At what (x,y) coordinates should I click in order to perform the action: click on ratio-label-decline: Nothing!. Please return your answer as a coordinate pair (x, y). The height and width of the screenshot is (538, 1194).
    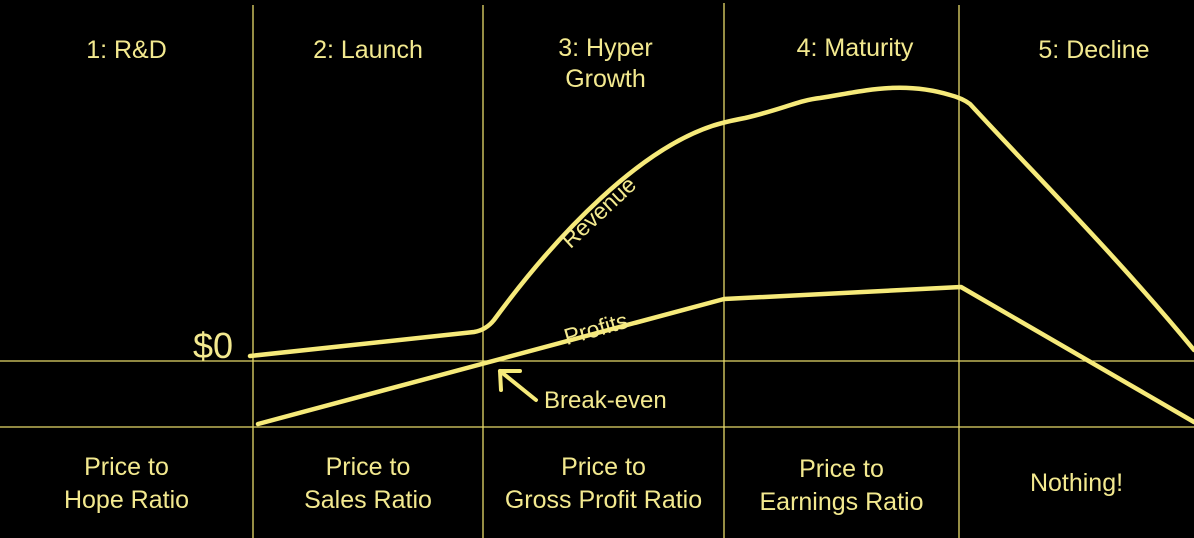
    Looking at the image, I should click on (1076, 483).